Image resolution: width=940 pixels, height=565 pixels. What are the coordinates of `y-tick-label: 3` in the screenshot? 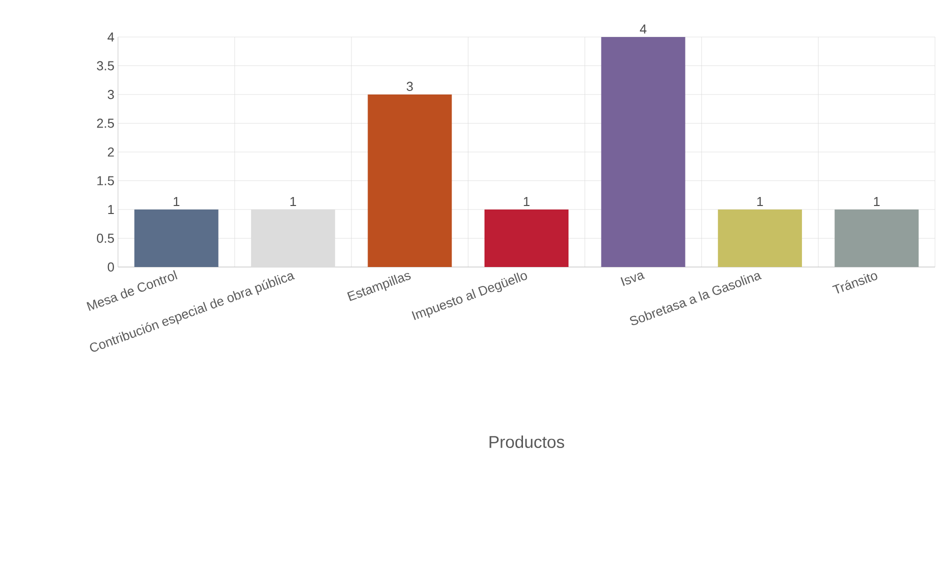 It's located at (111, 95).